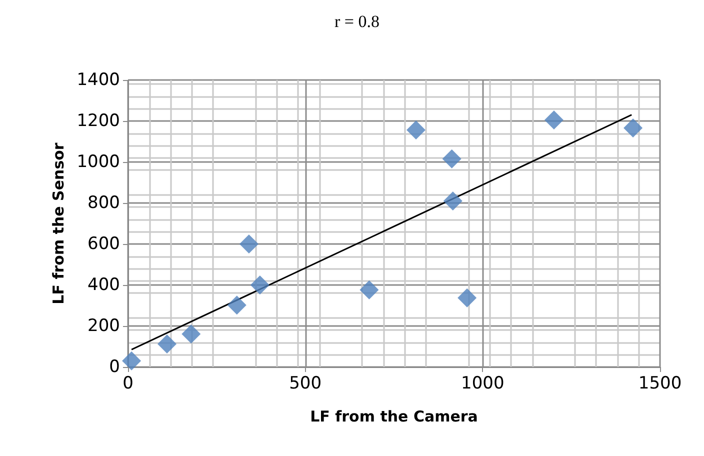 The image size is (704, 456). What do you see at coordinates (114, 367) in the screenshot?
I see `y-tick-label: 0` at bounding box center [114, 367].